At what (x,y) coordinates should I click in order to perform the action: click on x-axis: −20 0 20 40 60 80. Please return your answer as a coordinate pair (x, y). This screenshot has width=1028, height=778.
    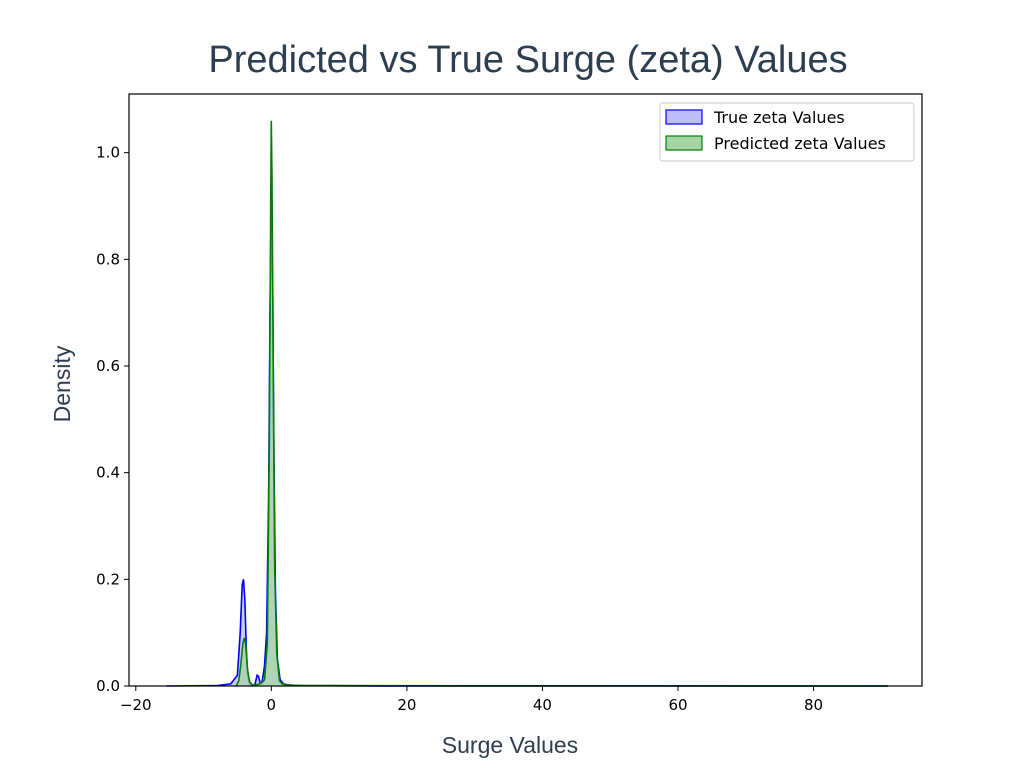
    Looking at the image, I should click on (471, 700).